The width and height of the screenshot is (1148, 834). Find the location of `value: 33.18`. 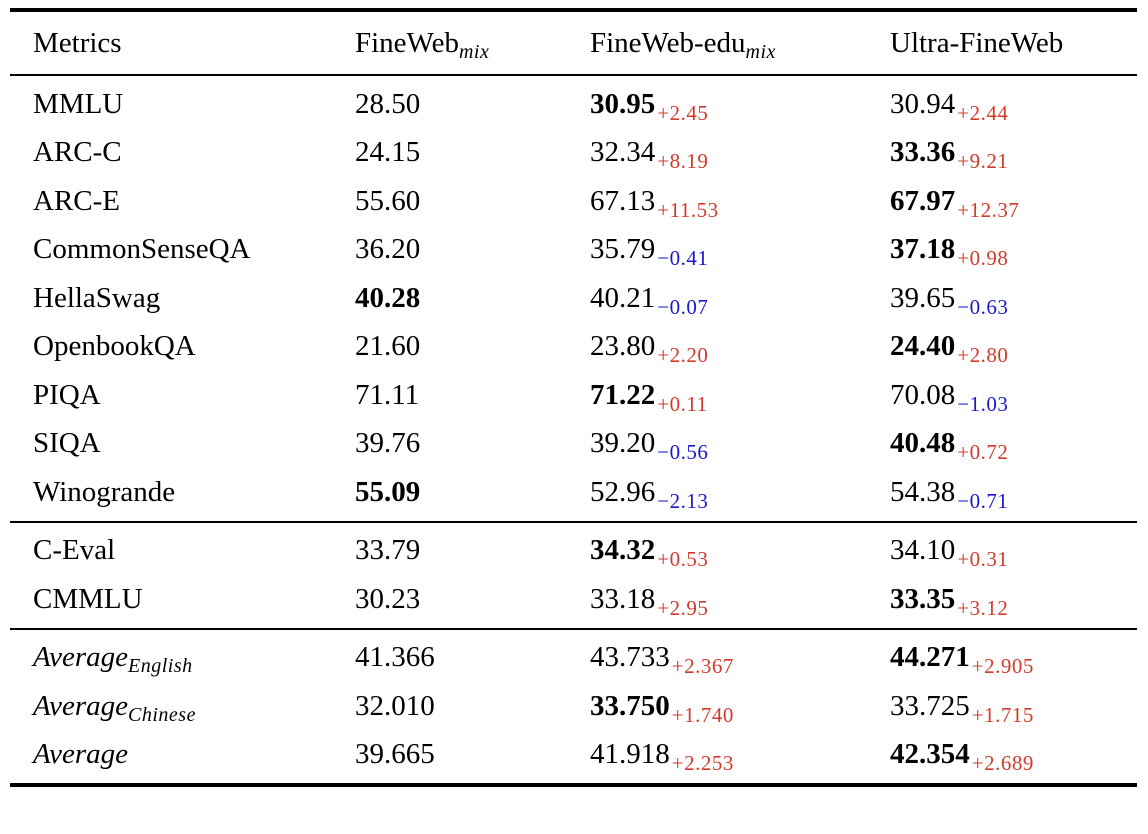

value: 33.18 is located at coordinates (623, 598).